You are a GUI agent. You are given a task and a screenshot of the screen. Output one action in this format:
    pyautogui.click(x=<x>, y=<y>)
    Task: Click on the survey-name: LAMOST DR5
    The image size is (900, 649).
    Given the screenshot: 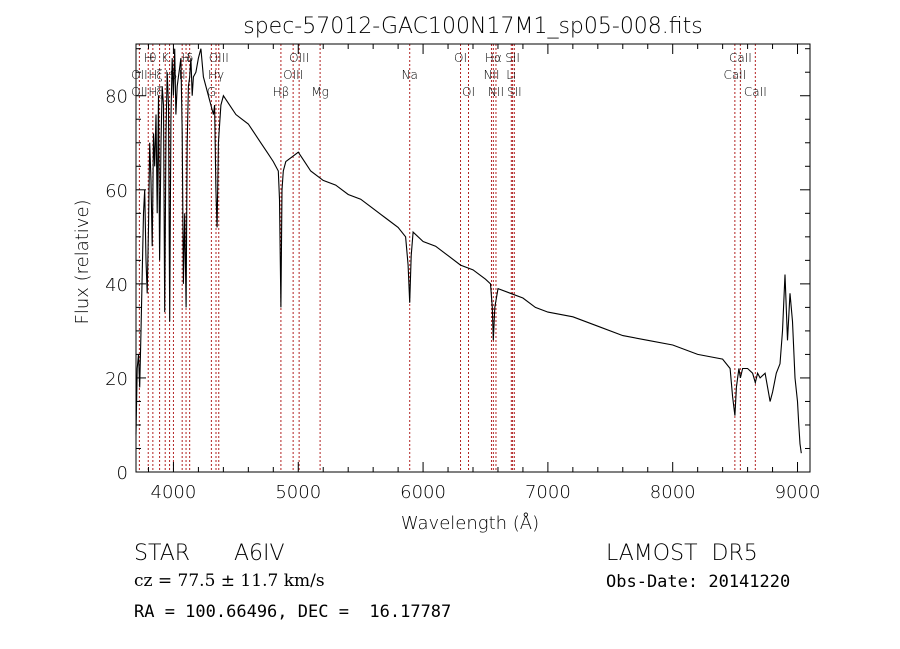 What is the action you would take?
    pyautogui.click(x=682, y=553)
    